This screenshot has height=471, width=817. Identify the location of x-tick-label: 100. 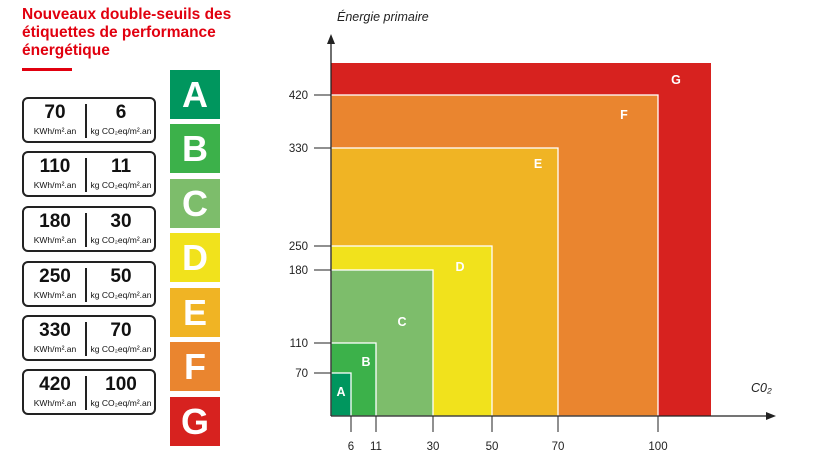
(657, 447).